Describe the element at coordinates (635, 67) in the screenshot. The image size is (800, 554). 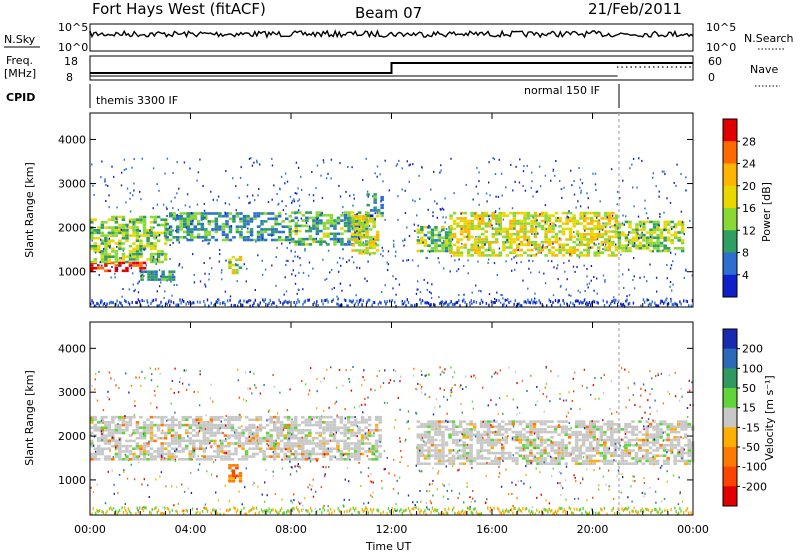
I see `nave-dot` at that location.